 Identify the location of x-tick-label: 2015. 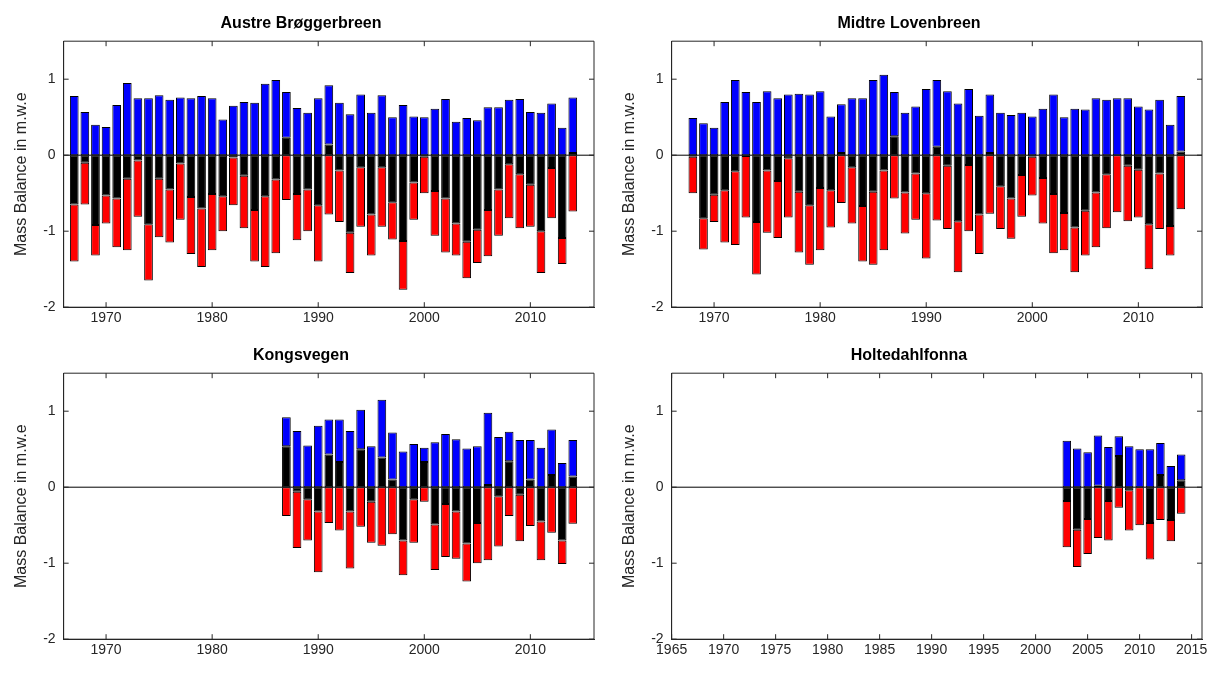
(1192, 649).